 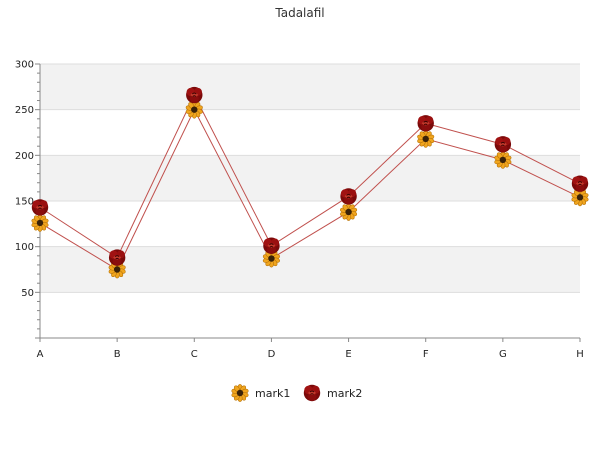 I want to click on y-tick-label: 100, so click(x=24, y=247).